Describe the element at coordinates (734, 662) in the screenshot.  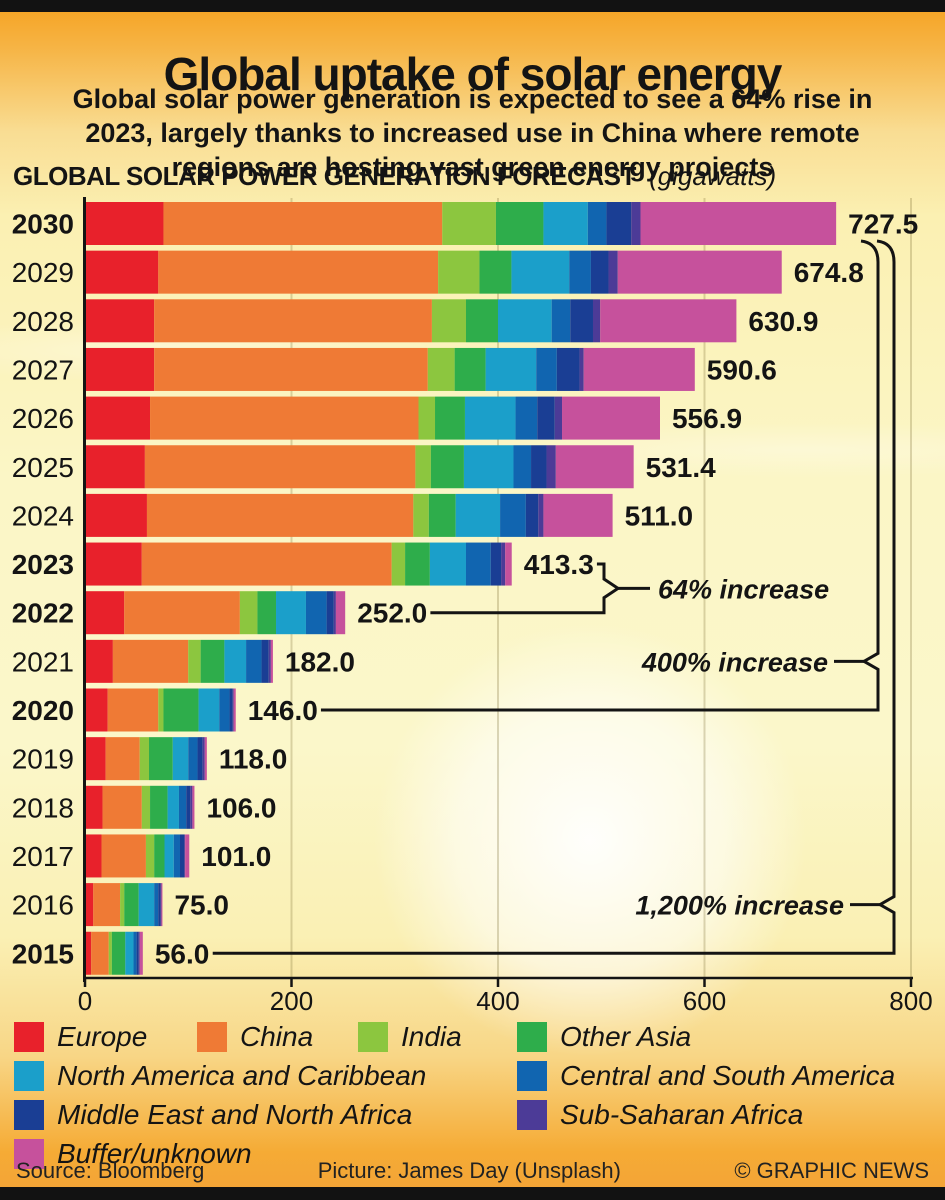
I see `annotation-label: 400% increase` at that location.